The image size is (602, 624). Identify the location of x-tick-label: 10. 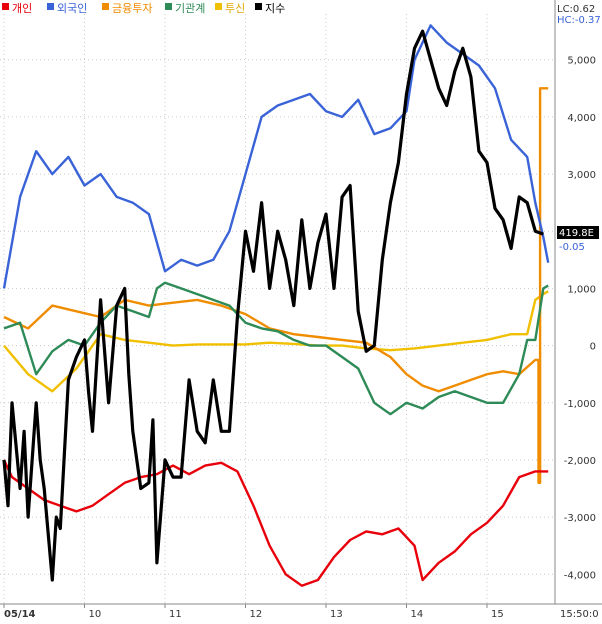
(94, 614).